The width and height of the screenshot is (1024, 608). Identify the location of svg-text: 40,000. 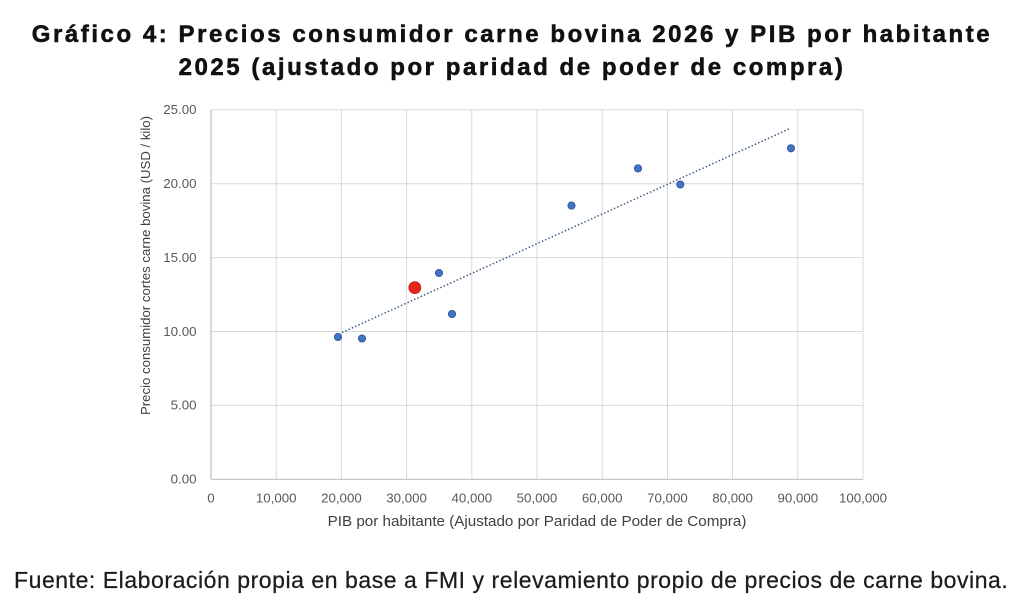
(471, 498).